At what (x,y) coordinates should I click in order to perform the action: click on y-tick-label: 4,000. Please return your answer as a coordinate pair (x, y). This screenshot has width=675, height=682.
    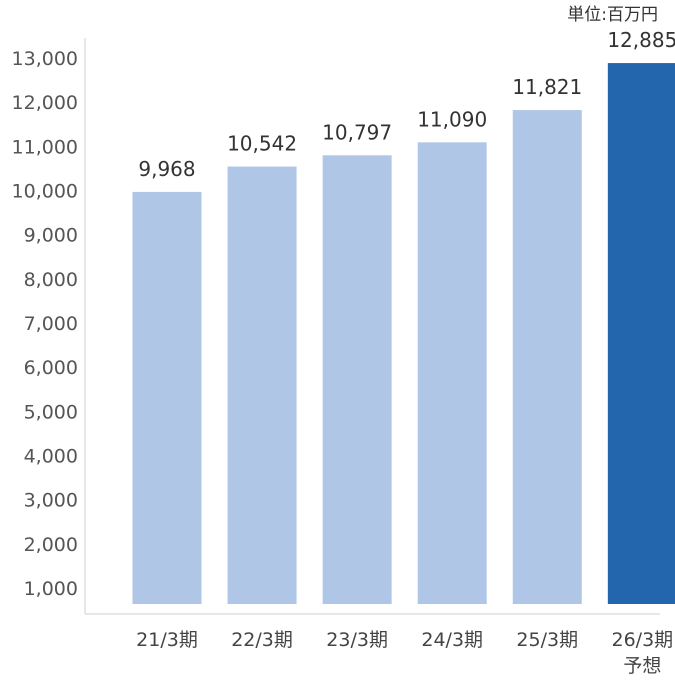
    Looking at the image, I should click on (51, 457).